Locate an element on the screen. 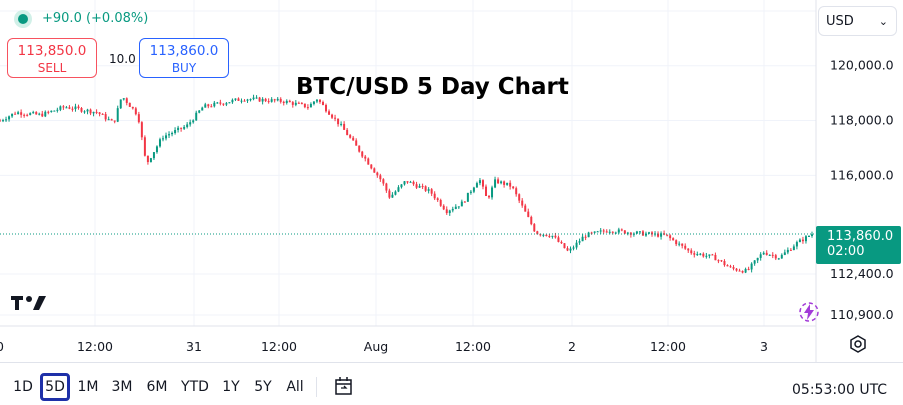 This screenshot has height=405, width=903. tradingview-logo-icon is located at coordinates (29, 305).